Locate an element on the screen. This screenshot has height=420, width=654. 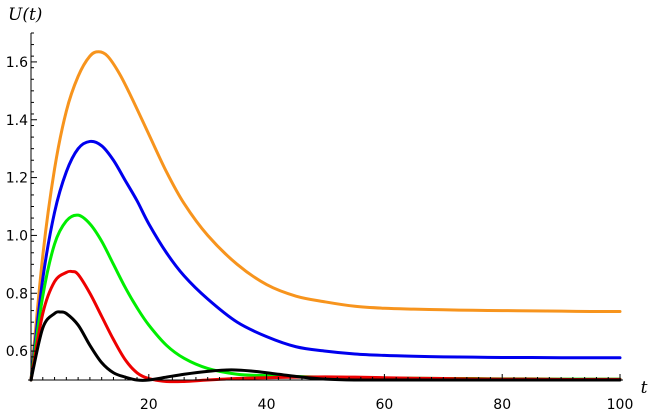
x-tick-label: 80 is located at coordinates (502, 405).